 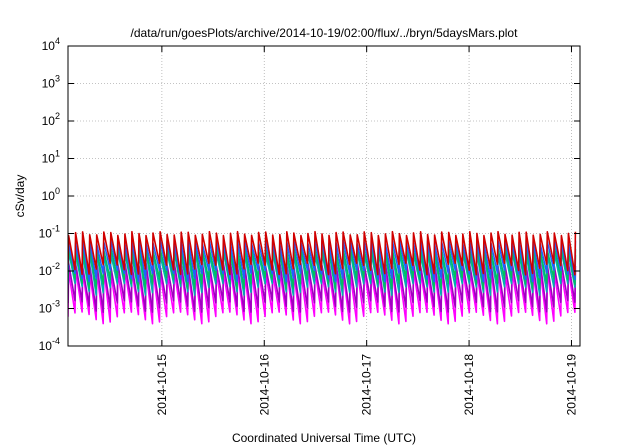 I want to click on x-tick-label: 2014-10-16, so click(x=264, y=385).